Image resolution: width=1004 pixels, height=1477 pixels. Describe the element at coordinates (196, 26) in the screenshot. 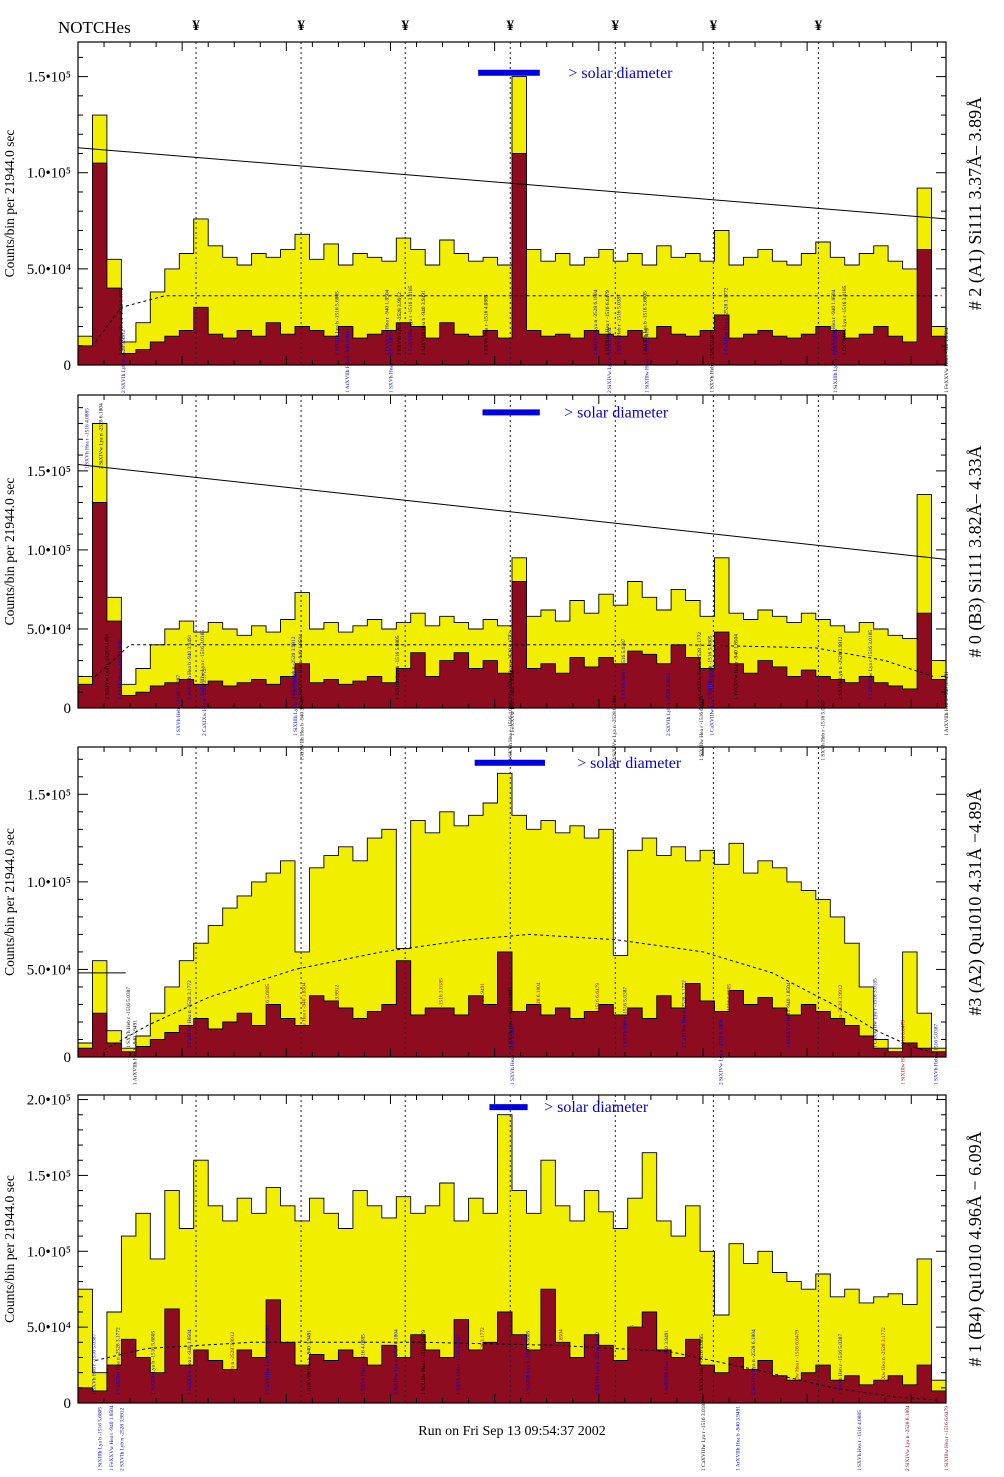

I see `notch-symbol-1: ¥` at that location.